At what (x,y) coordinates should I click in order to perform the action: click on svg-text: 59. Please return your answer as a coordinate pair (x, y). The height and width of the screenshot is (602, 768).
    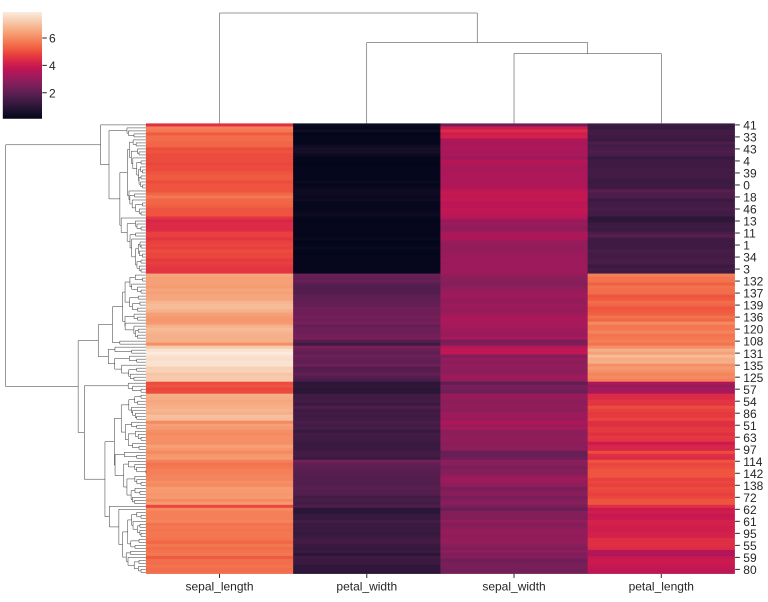
    Looking at the image, I should click on (750, 558).